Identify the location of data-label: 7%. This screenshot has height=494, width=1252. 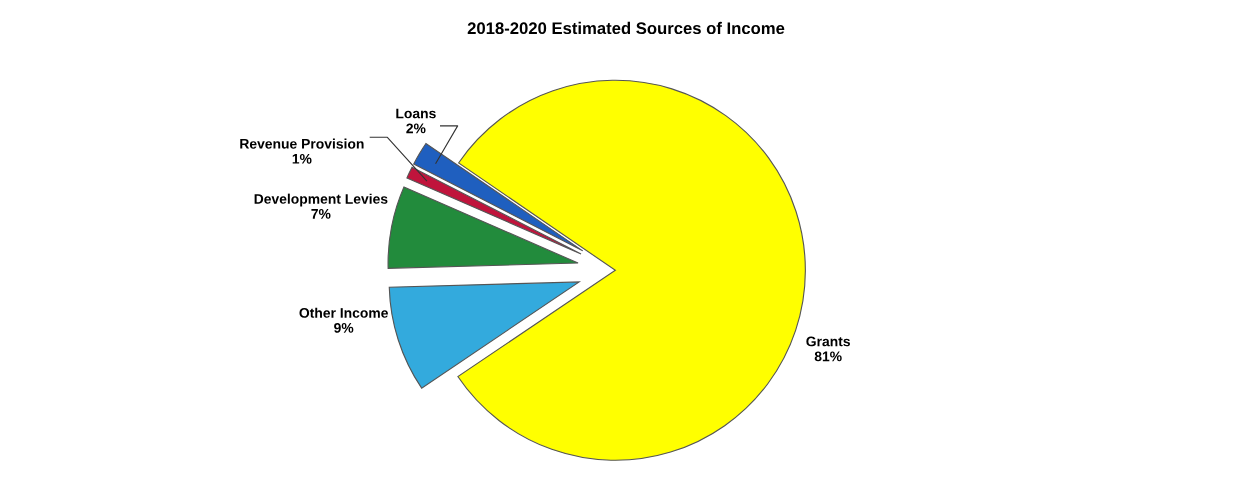
(321, 214).